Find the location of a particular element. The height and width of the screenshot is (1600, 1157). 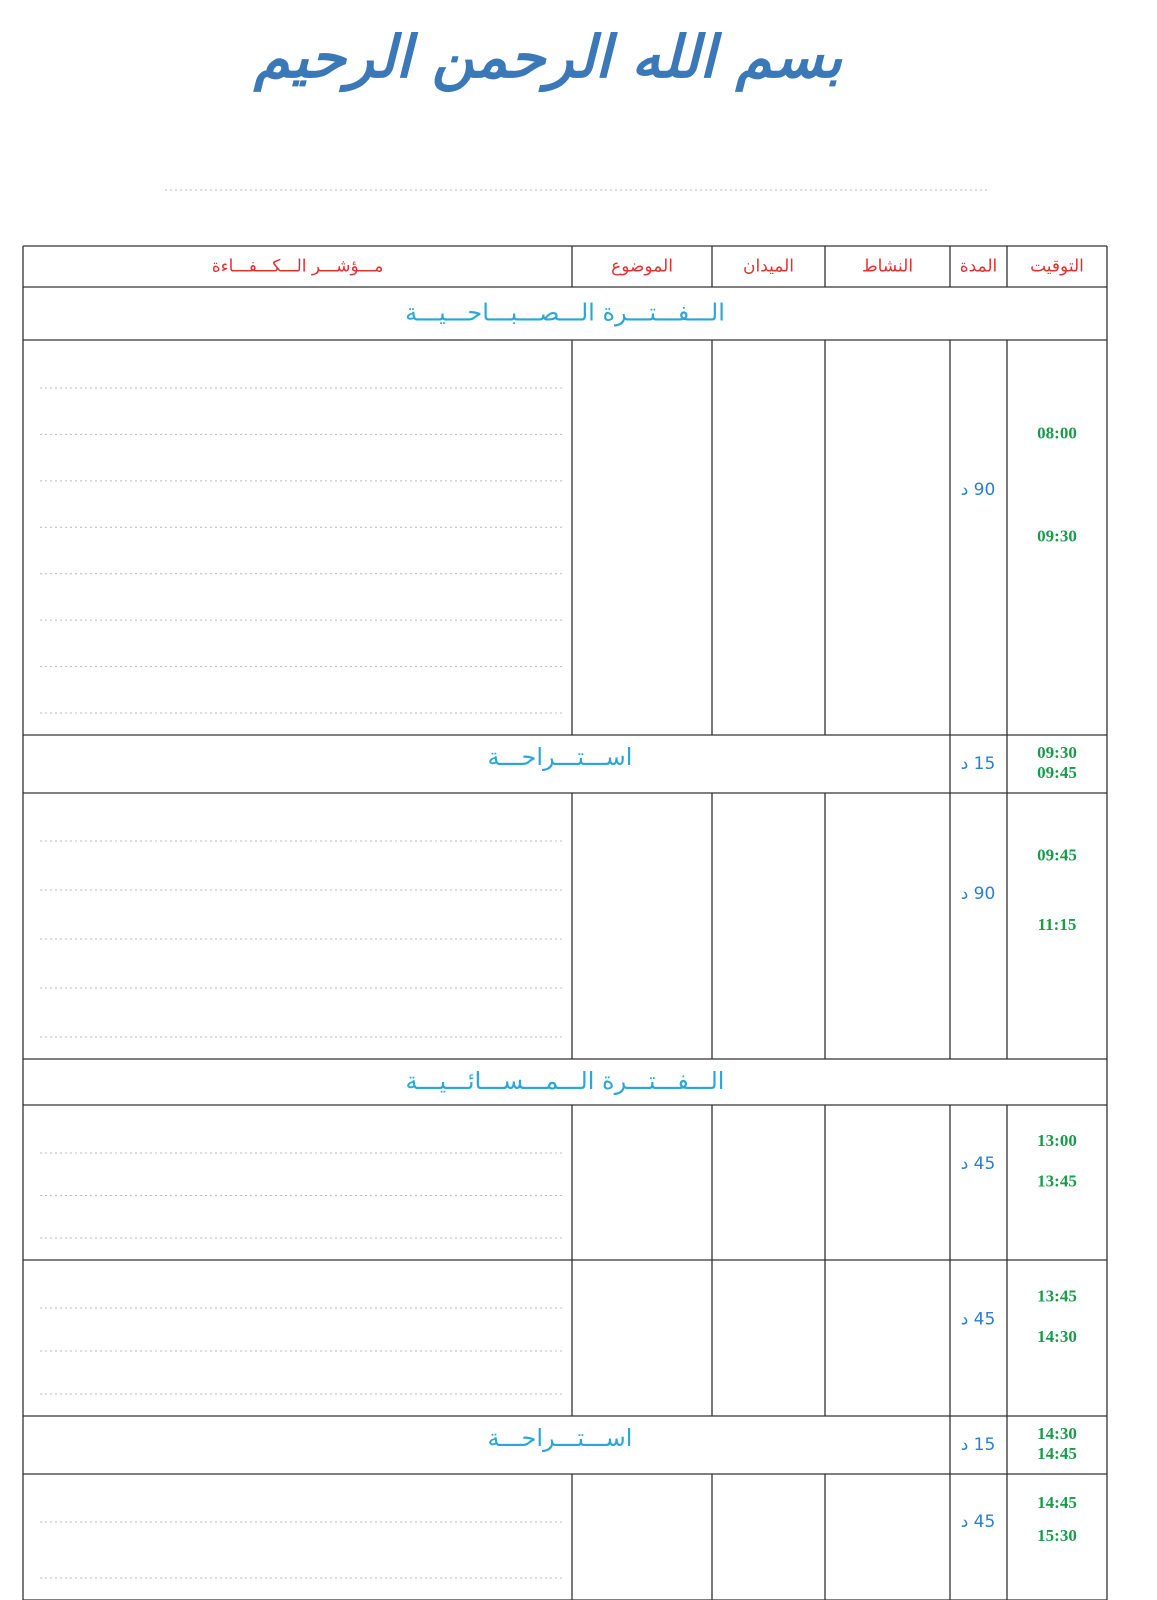

column-header: مـــؤشـــر الـــكـــفـــاءة is located at coordinates (298, 267).